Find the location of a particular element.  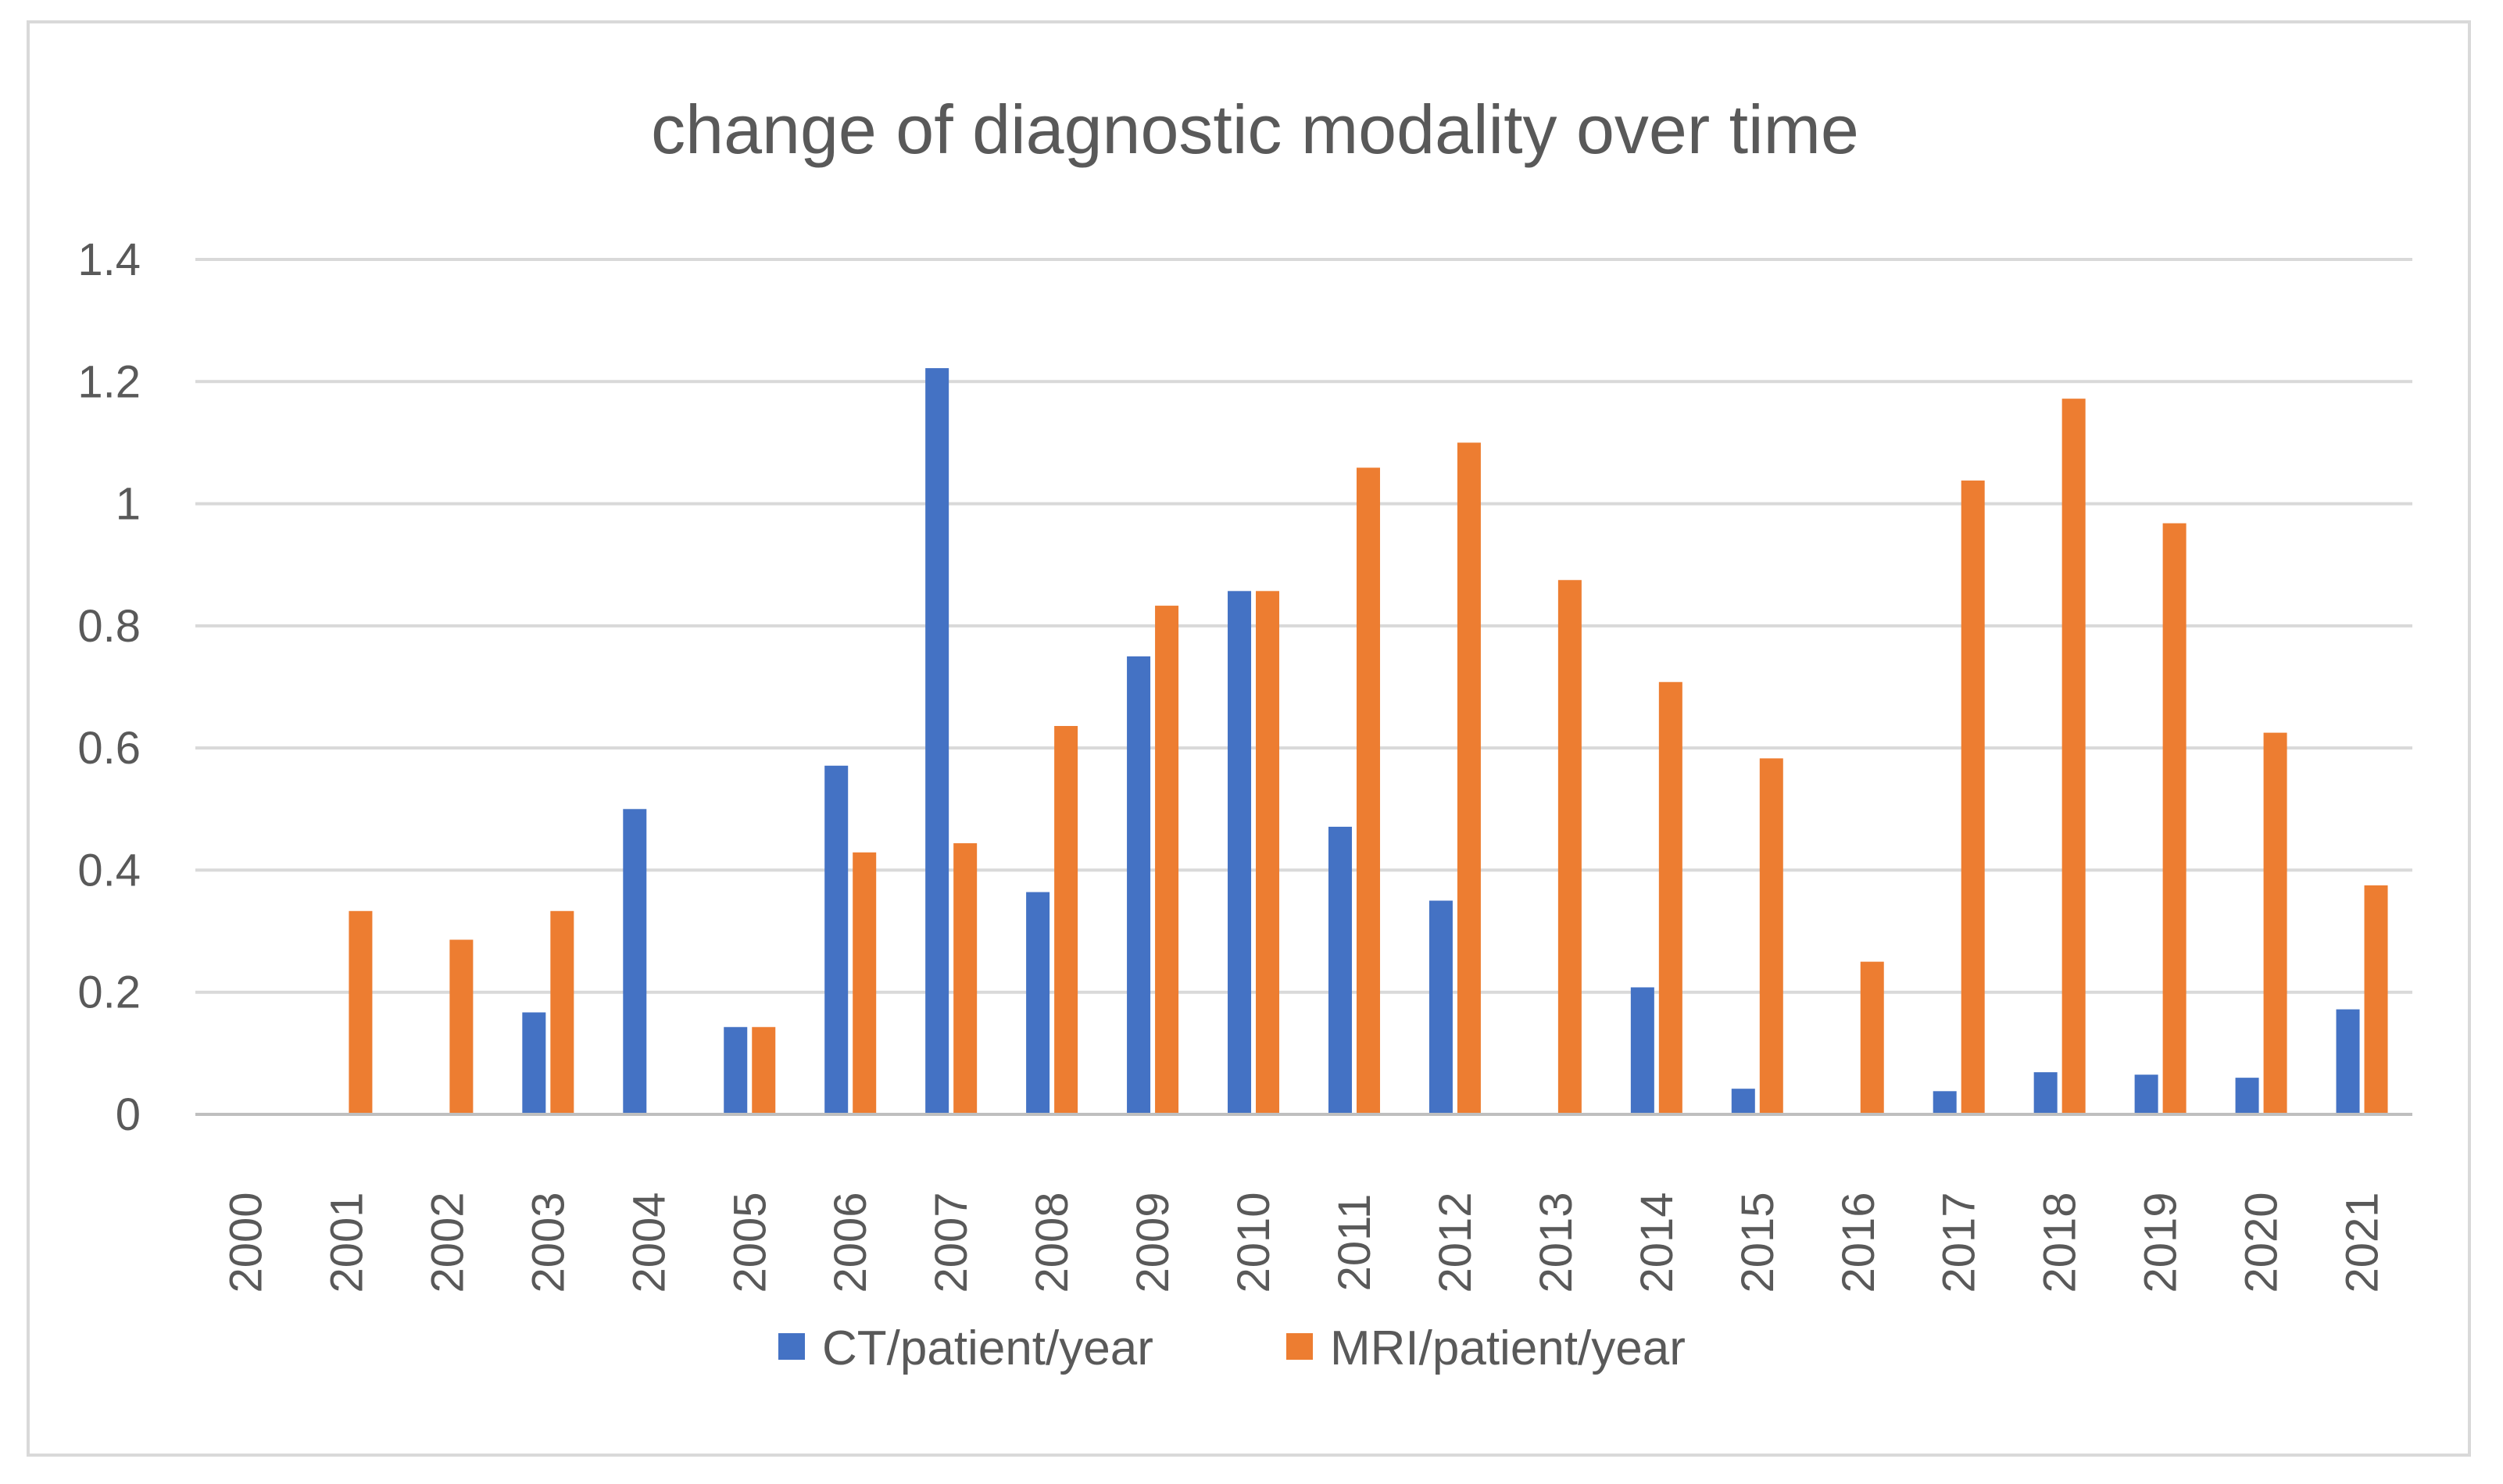

bar-mri-2009 is located at coordinates (1167, 860).